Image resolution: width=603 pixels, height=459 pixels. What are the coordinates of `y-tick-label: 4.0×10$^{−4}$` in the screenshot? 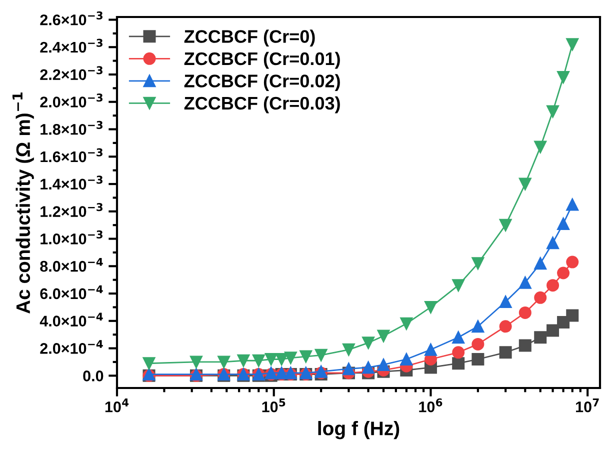 It's located at (71, 319).